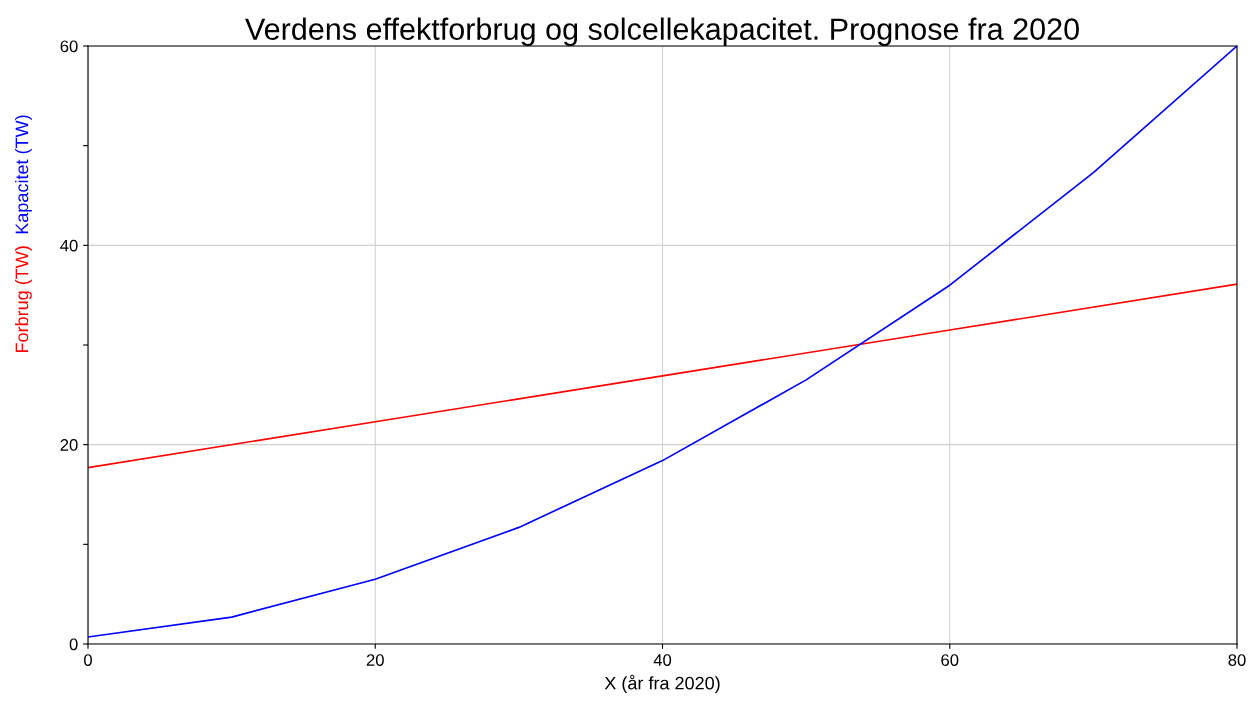 This screenshot has width=1251, height=707. I want to click on y-tick-label: 40, so click(69, 245).